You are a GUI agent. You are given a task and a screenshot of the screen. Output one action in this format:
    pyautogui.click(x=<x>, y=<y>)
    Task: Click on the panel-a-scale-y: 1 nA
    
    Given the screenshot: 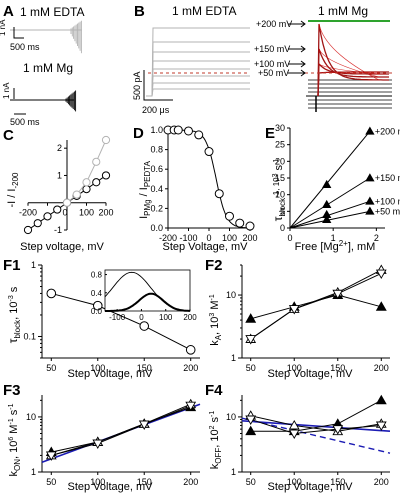 What is the action you would take?
    pyautogui.click(x=3, y=27)
    